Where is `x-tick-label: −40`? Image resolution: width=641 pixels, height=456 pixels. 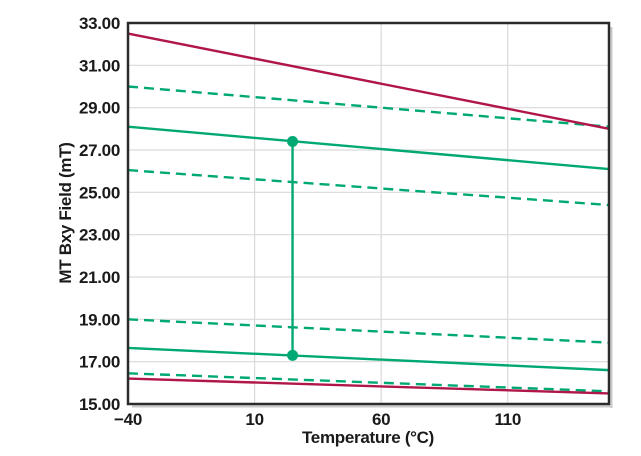
x-tick-label: −40 is located at coordinates (128, 419).